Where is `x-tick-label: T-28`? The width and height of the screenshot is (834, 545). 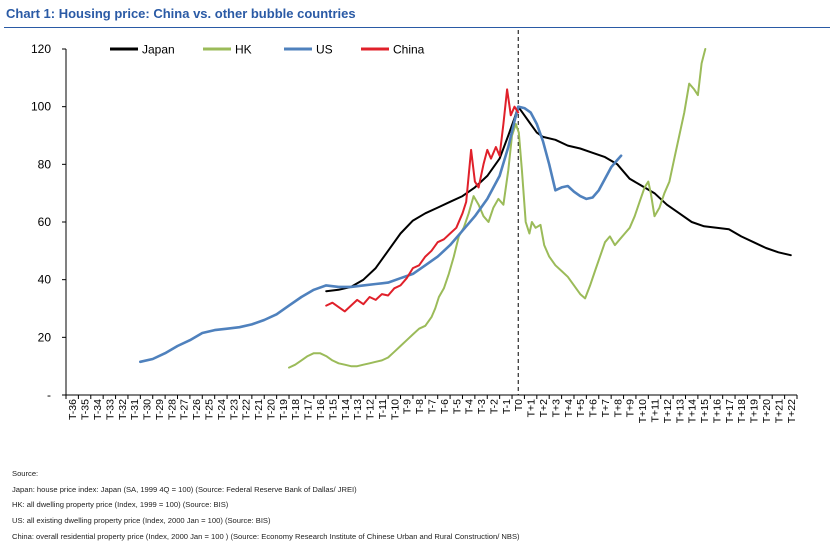
x-tick-label: T-28 is located at coordinates (172, 409).